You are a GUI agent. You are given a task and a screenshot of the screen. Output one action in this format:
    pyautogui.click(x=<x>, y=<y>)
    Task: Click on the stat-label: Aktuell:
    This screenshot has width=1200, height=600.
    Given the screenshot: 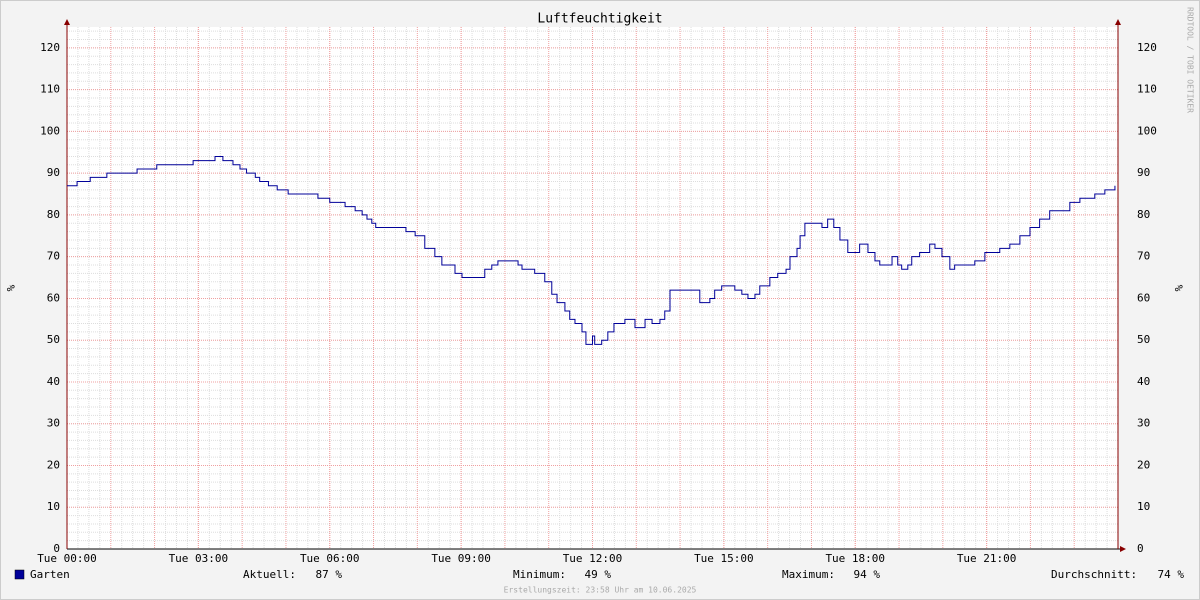 What is the action you would take?
    pyautogui.click(x=269, y=574)
    